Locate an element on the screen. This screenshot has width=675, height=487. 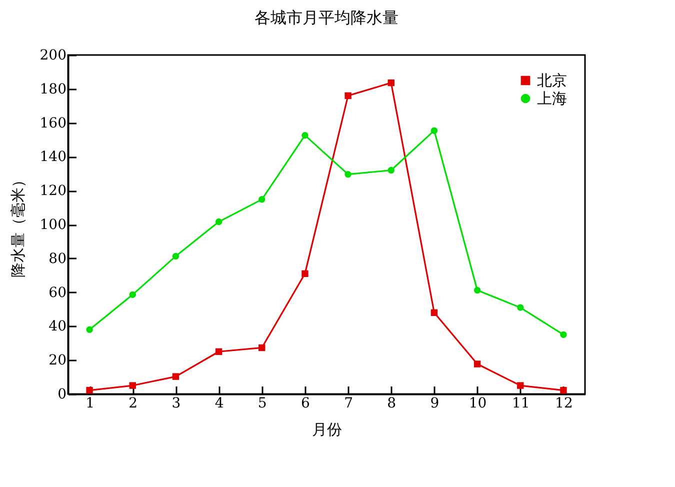
legend-label: 北京 is located at coordinates (552, 81).